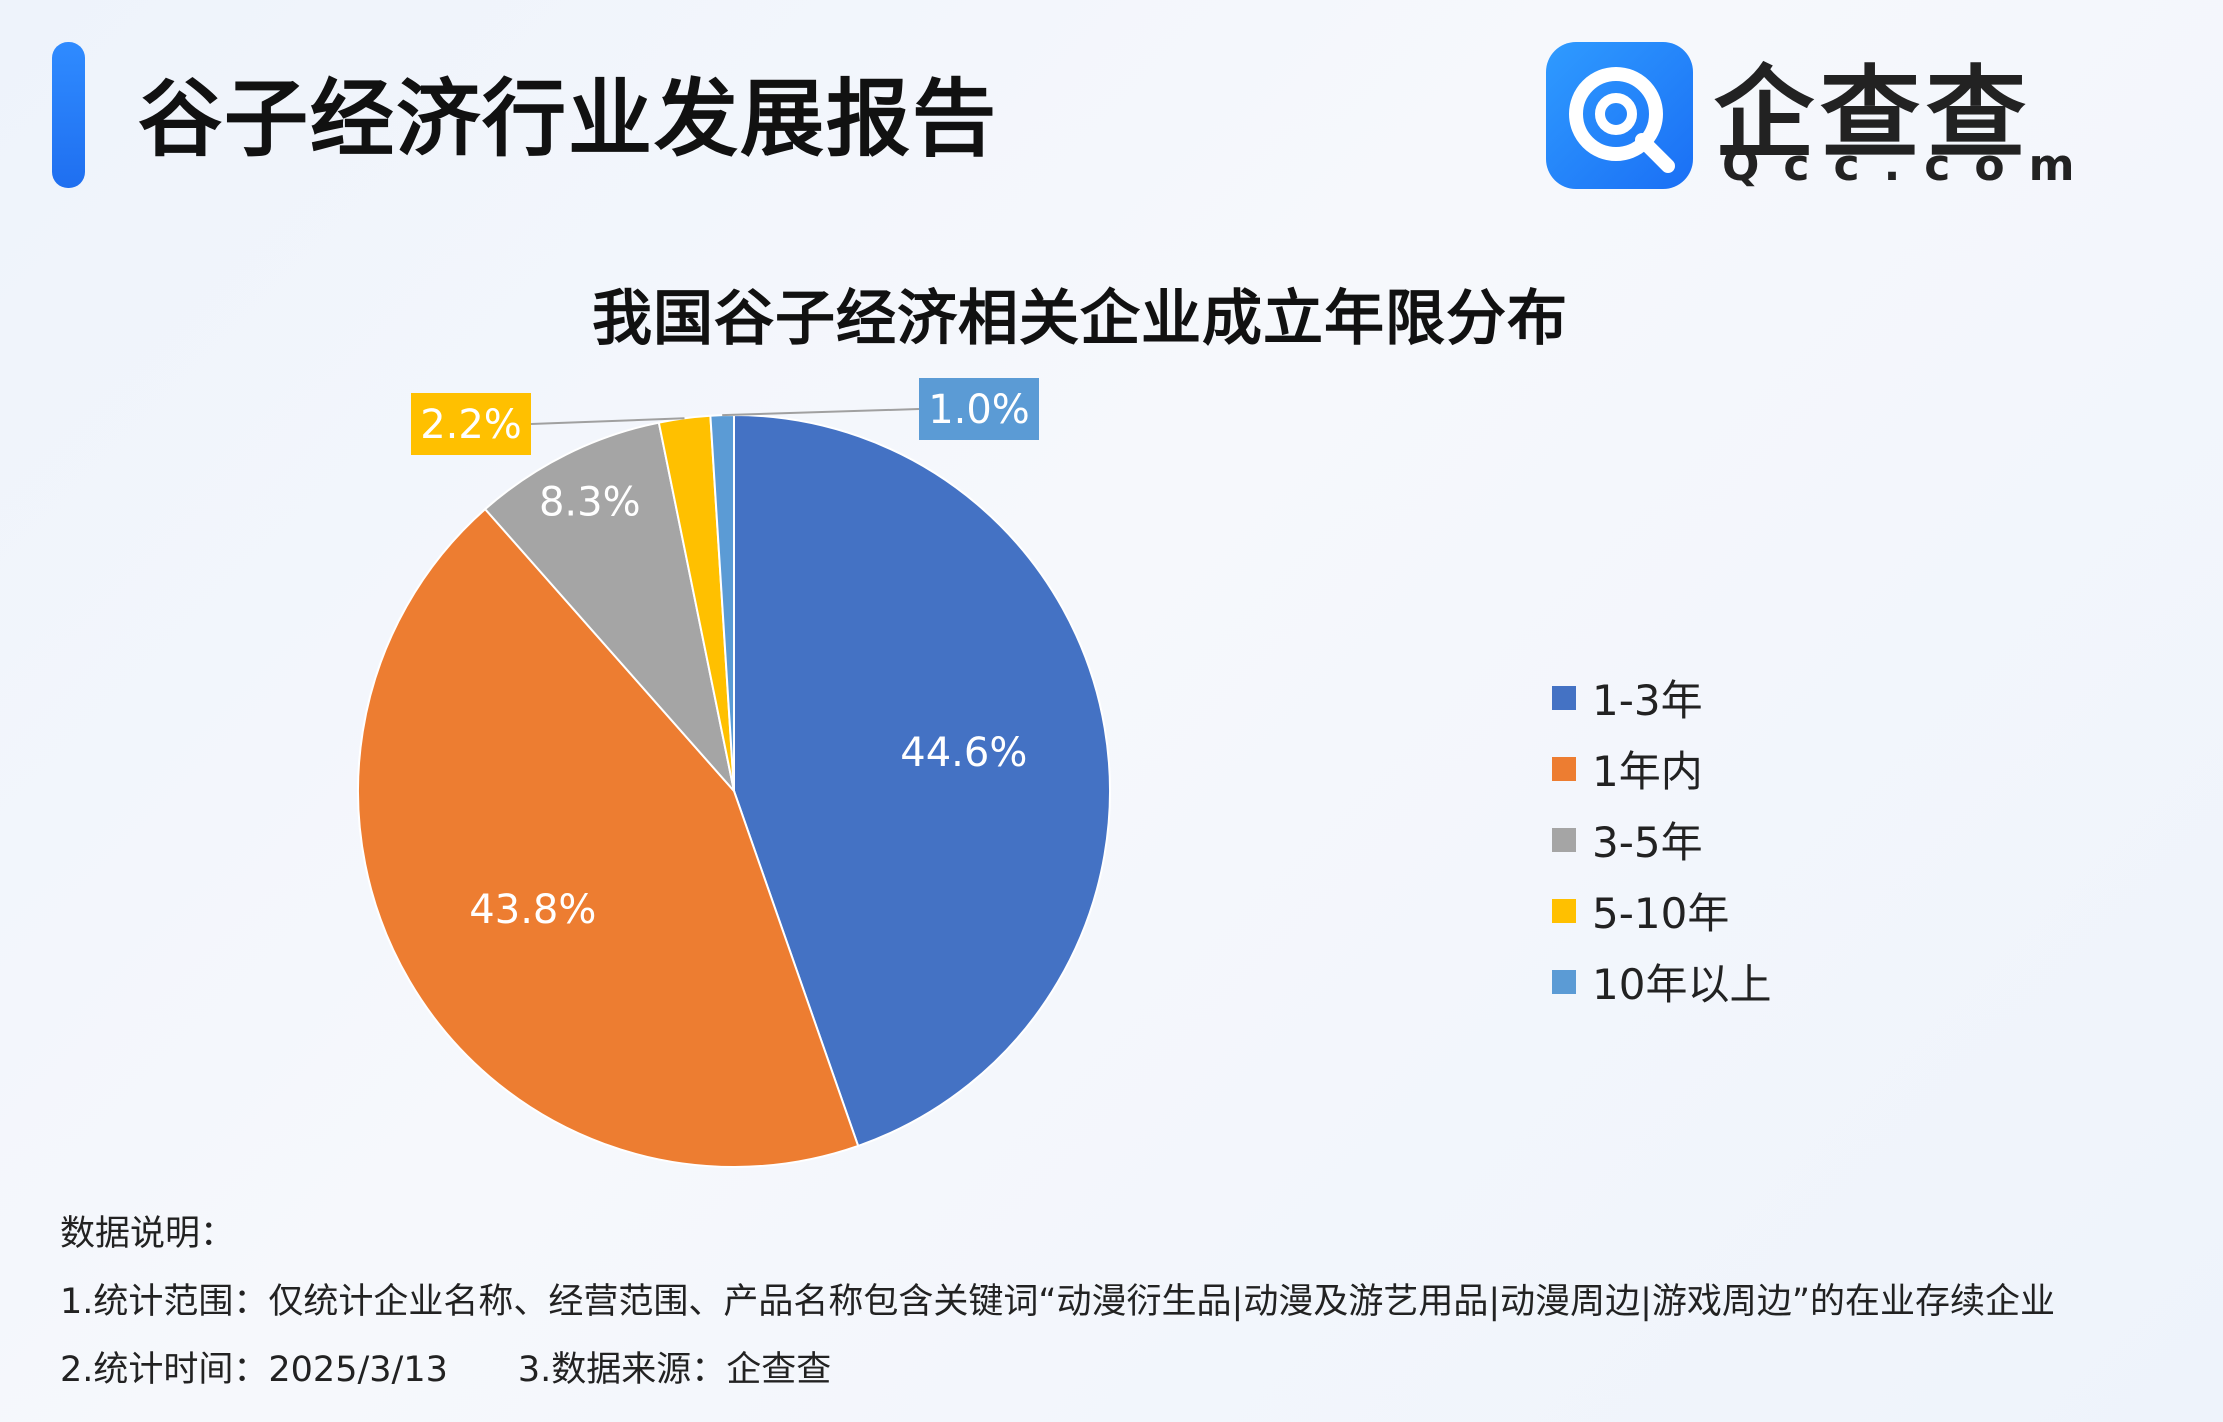 This screenshot has height=1422, width=2223. Describe the element at coordinates (608, 837) in the screenshot. I see `slice-within-1y` at that location.